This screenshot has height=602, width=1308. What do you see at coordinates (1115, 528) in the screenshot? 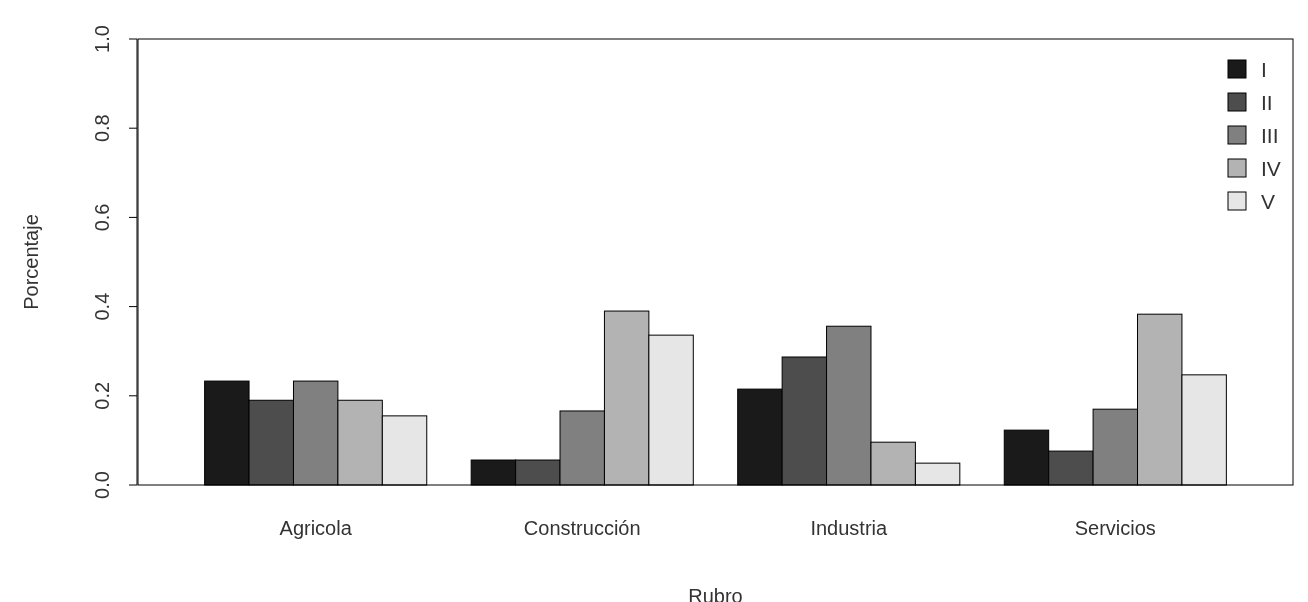
I see `x-tick-label: Servicios` at bounding box center [1115, 528].